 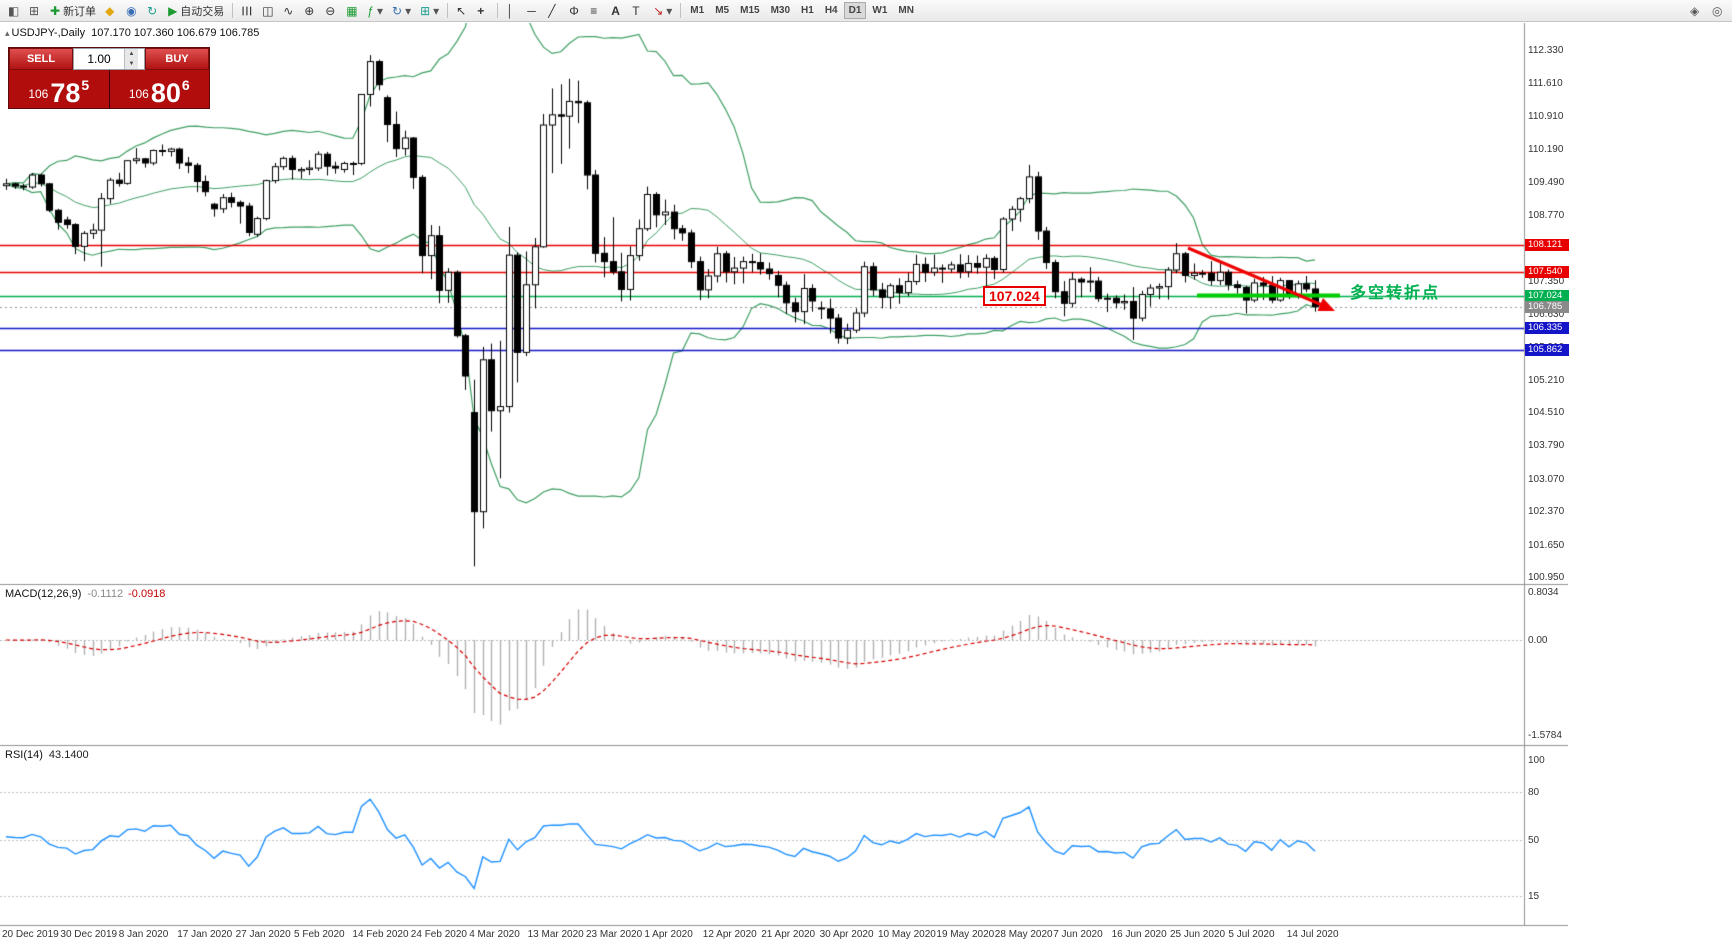 What do you see at coordinates (1707, 11) in the screenshot?
I see `toolbar-right-group: ◈ ◎` at bounding box center [1707, 11].